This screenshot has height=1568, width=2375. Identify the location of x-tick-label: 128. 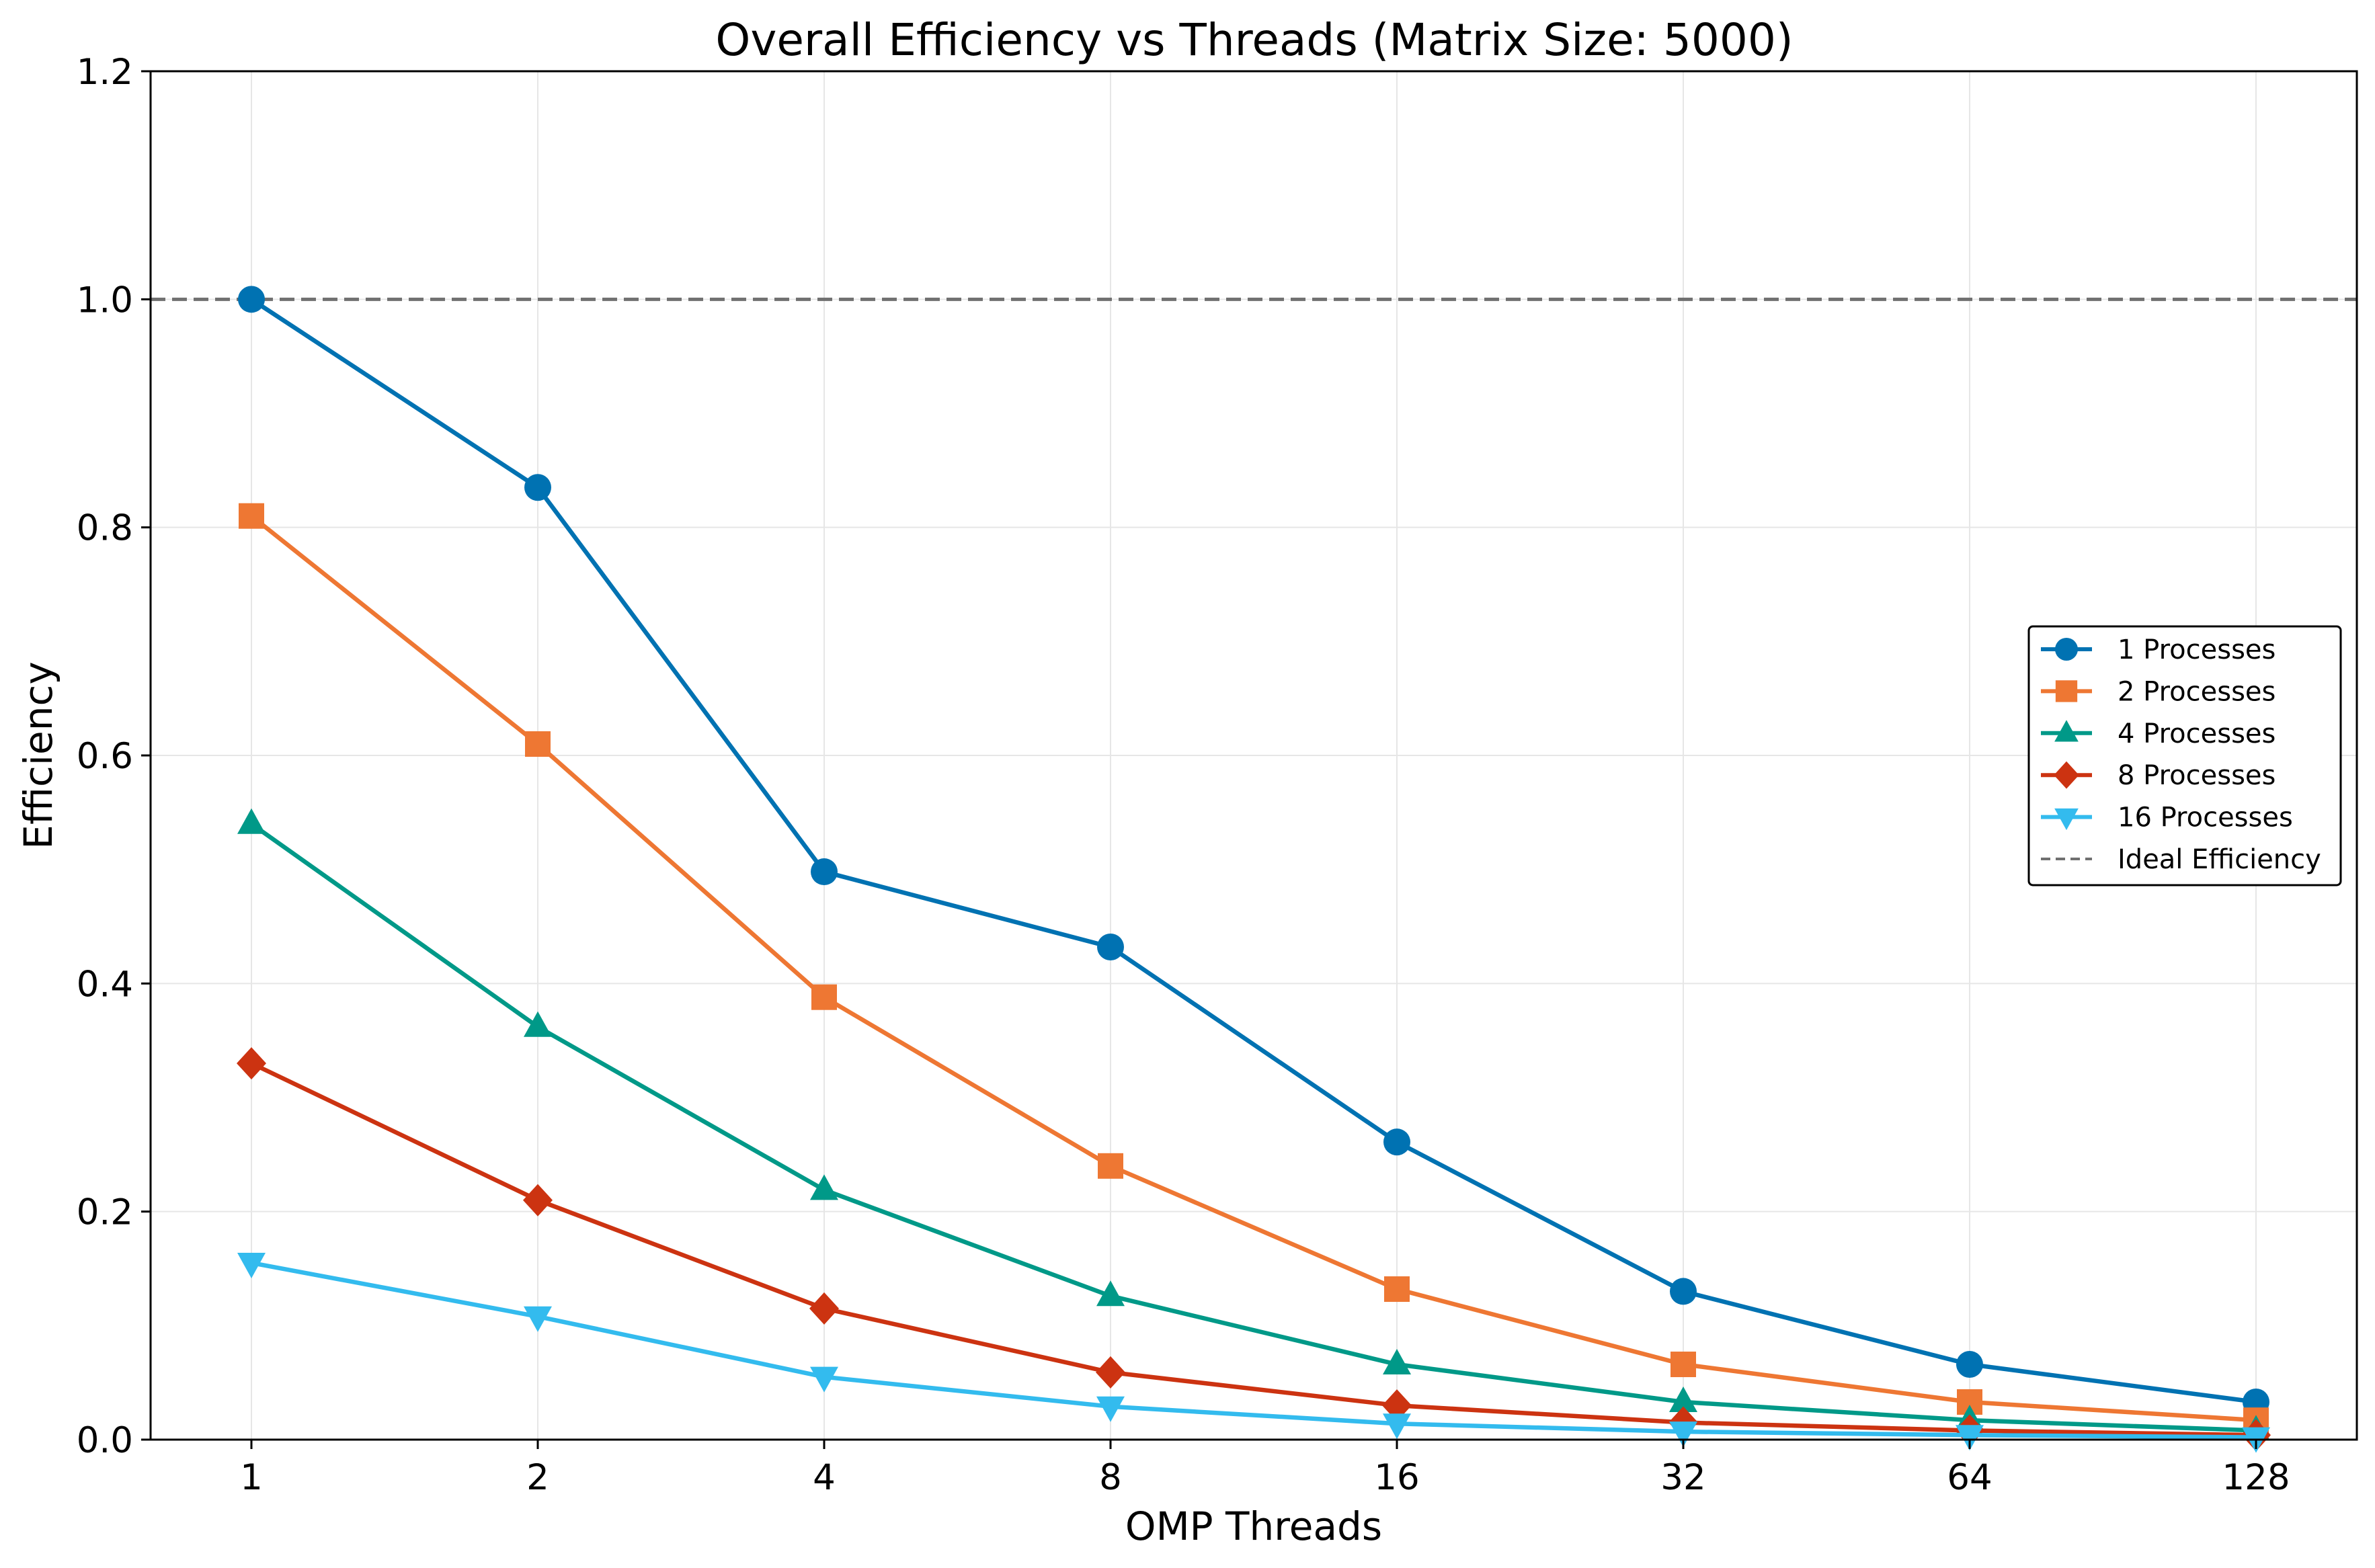
(2256, 1478).